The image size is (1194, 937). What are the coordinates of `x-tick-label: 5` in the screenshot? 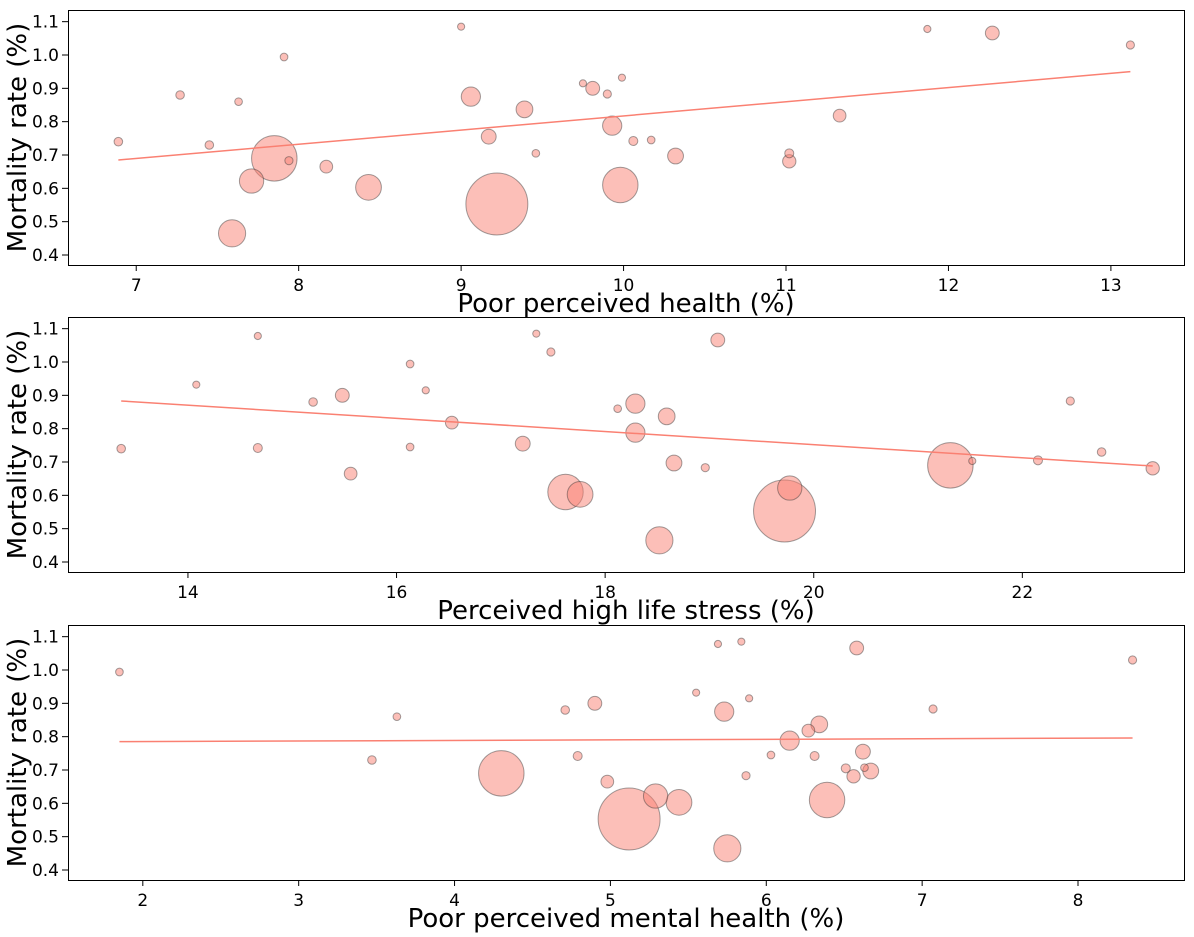 It's located at (610, 901).